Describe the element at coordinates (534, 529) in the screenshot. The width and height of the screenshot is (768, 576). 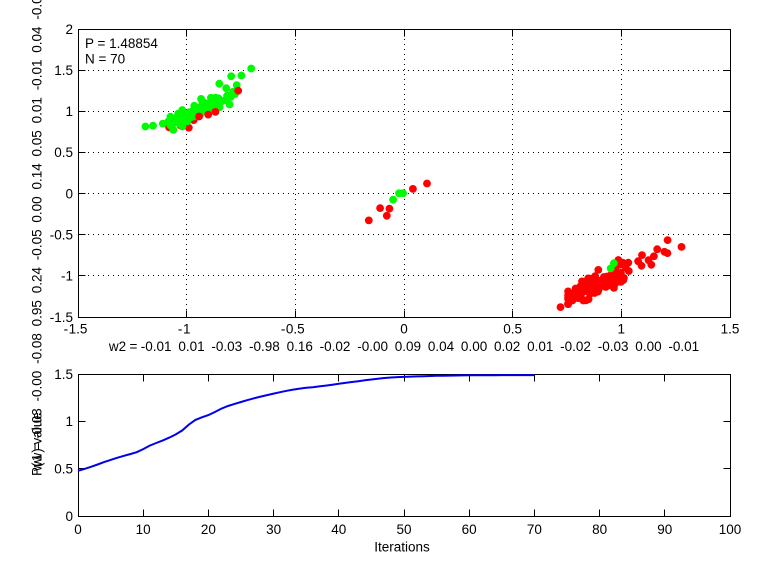
I see `svg-text: 70` at that location.